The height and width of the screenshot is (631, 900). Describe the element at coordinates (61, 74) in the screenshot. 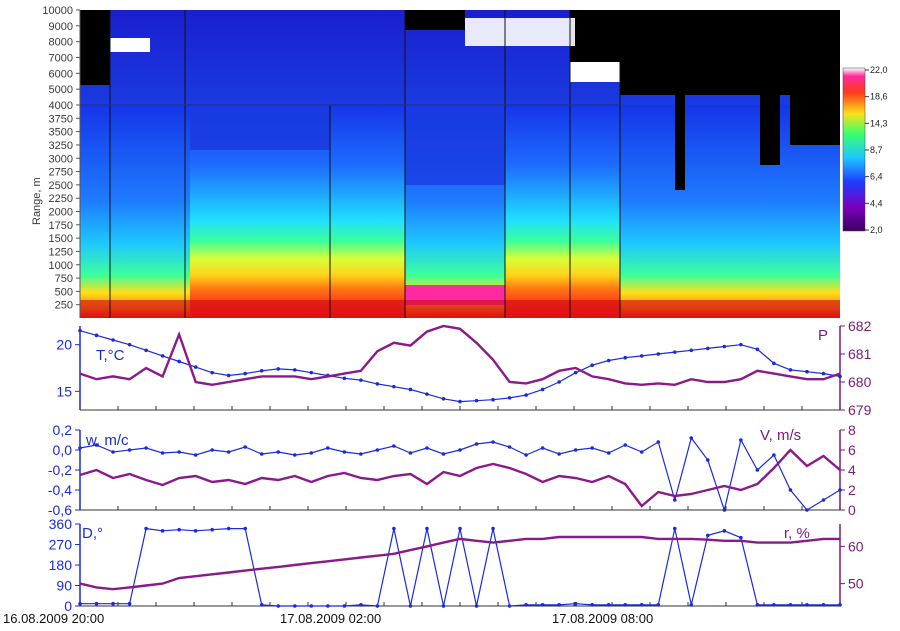

I see `heatmap-tick-label: 6000` at that location.